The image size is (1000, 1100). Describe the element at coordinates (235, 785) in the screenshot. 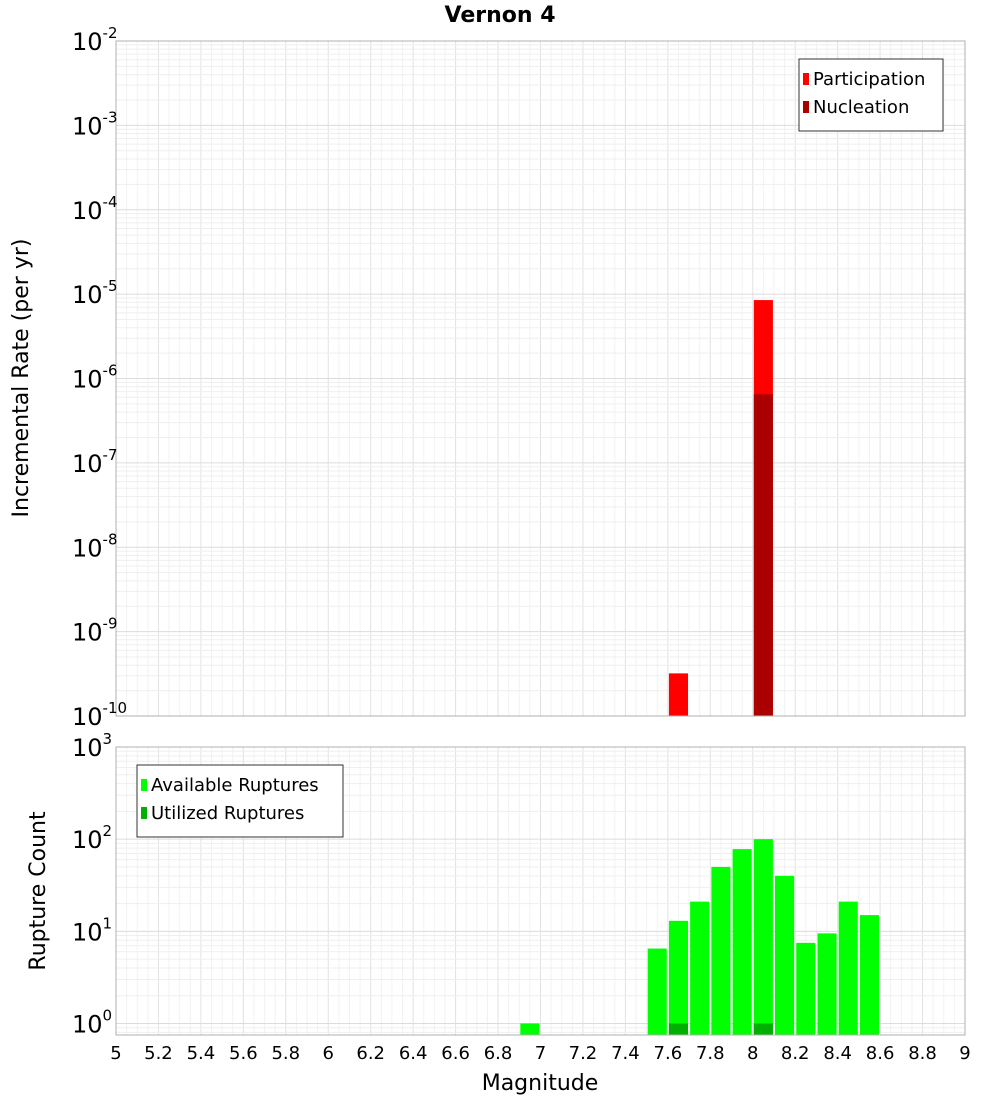

I see `legend-label: Available Ruptures` at that location.